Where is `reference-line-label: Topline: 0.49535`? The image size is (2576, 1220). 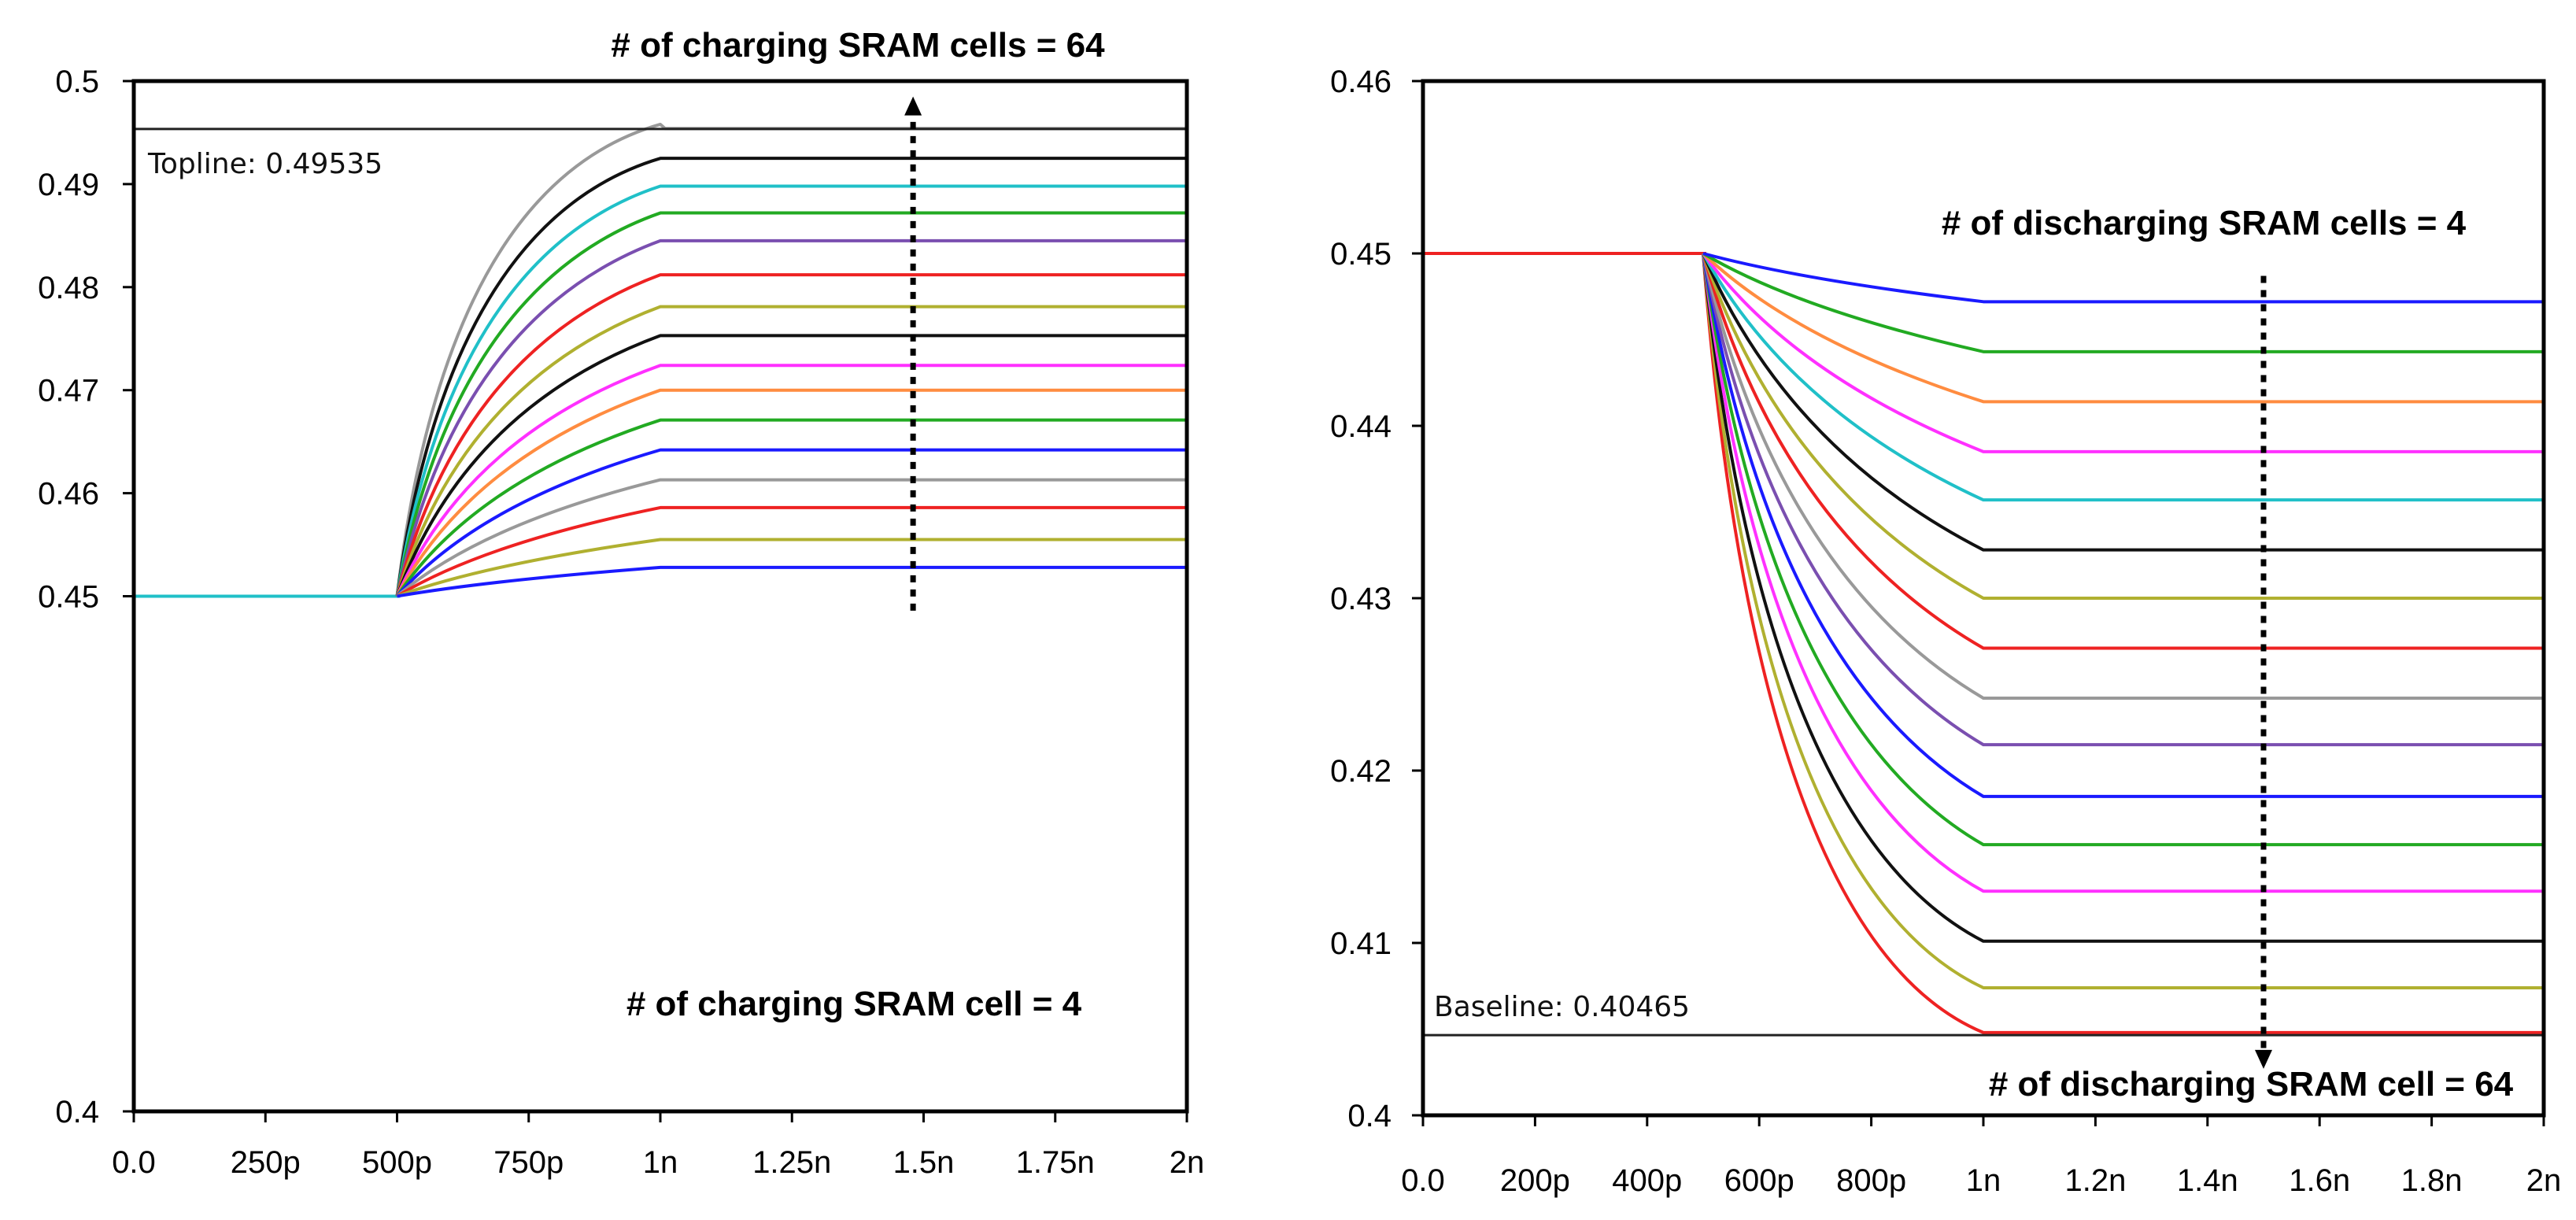
reference-line-label: Topline: 0.49535 is located at coordinates (265, 164).